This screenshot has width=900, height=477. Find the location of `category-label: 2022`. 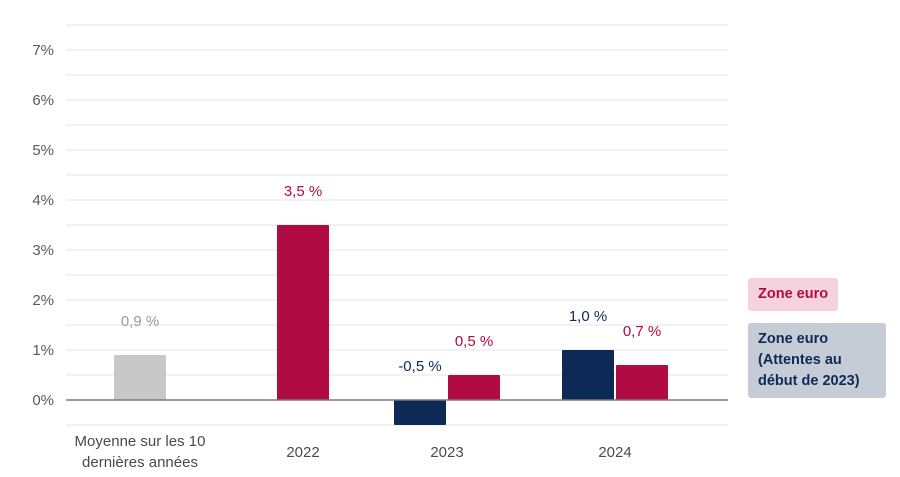

category-label: 2022 is located at coordinates (302, 452).